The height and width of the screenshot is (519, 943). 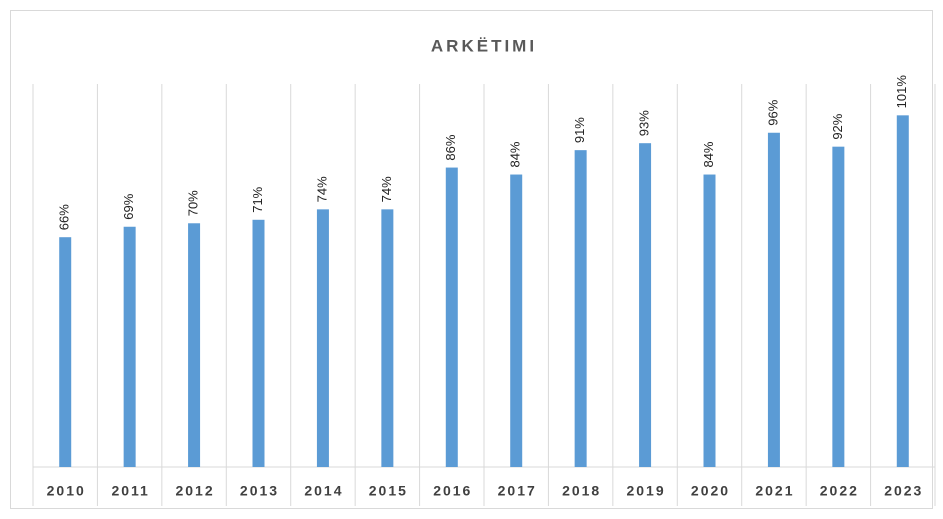 What do you see at coordinates (193, 203) in the screenshot?
I see `data-label: 70%` at bounding box center [193, 203].